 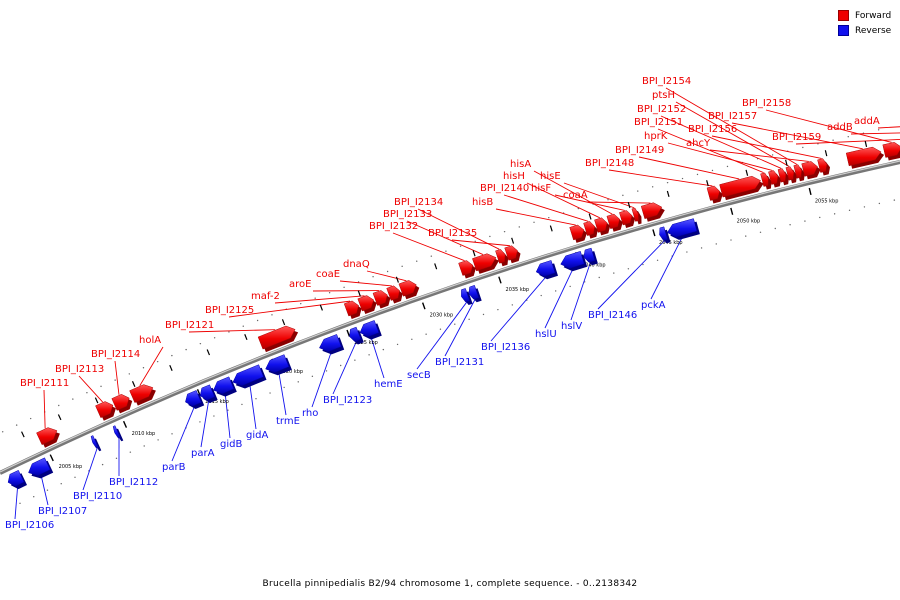 What do you see at coordinates (867, 121) in the screenshot?
I see `label-adda: addA` at bounding box center [867, 121].